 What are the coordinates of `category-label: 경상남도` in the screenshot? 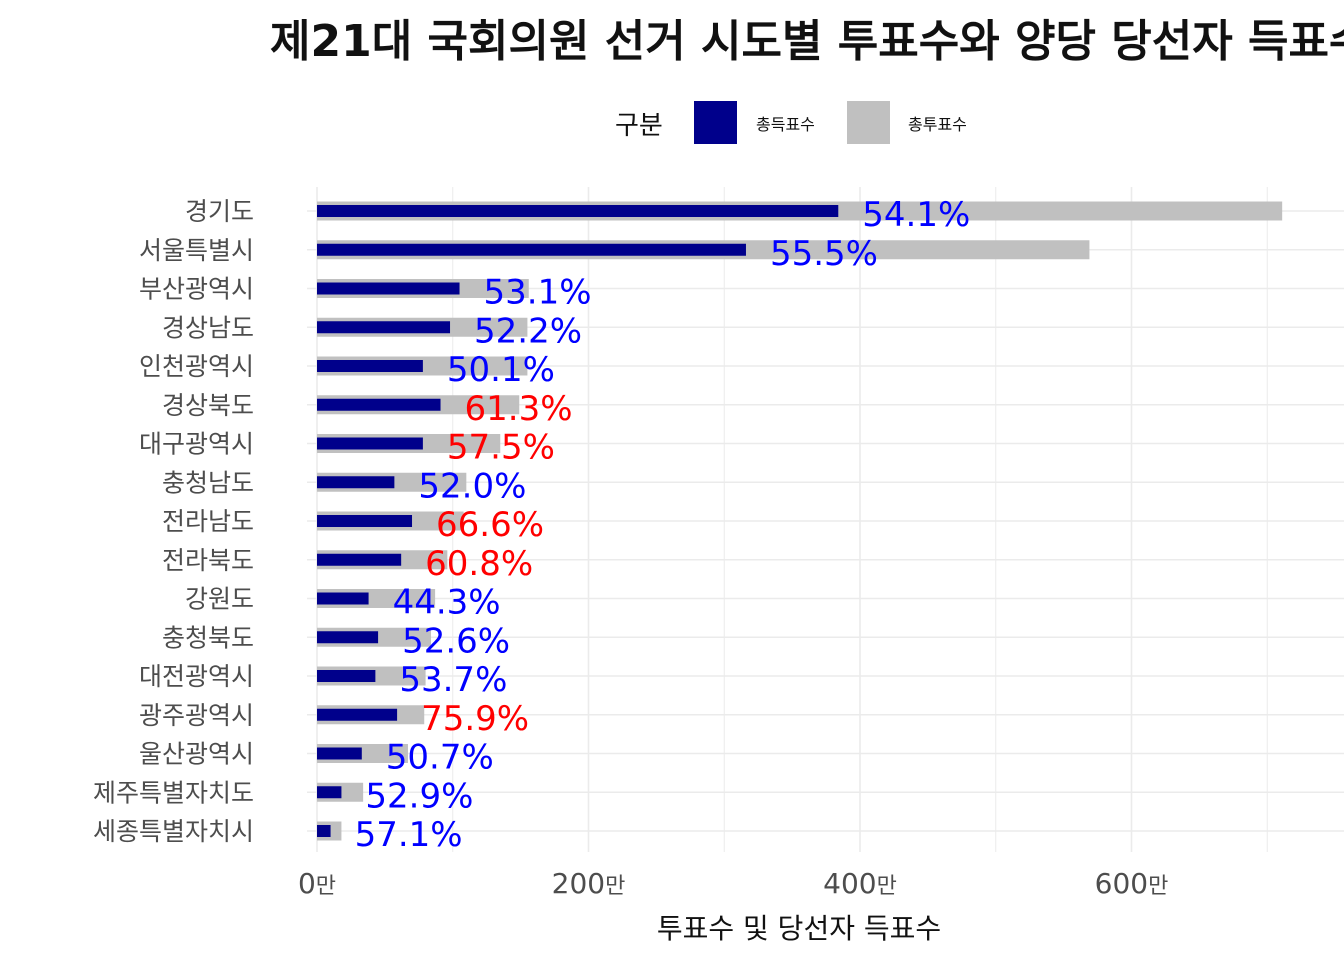 It's located at (208, 327).